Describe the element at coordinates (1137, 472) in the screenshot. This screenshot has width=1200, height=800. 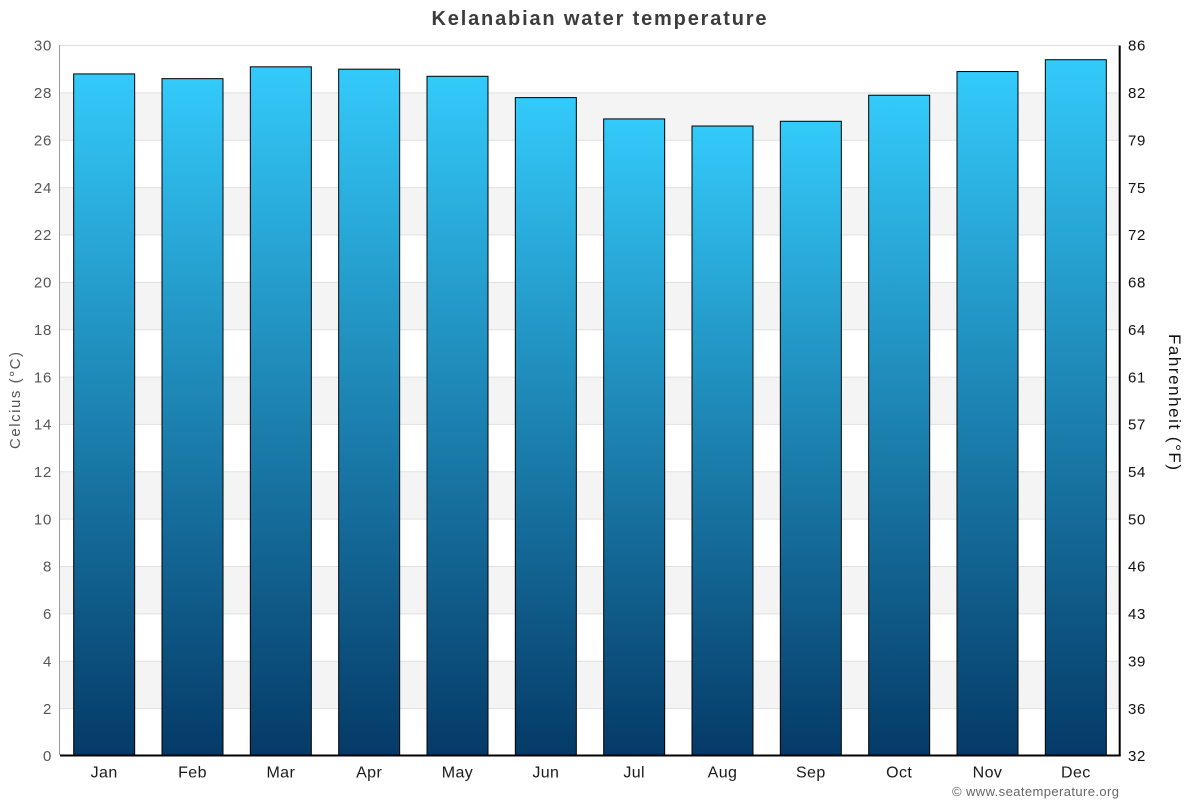
I see `svg-text: 54` at that location.